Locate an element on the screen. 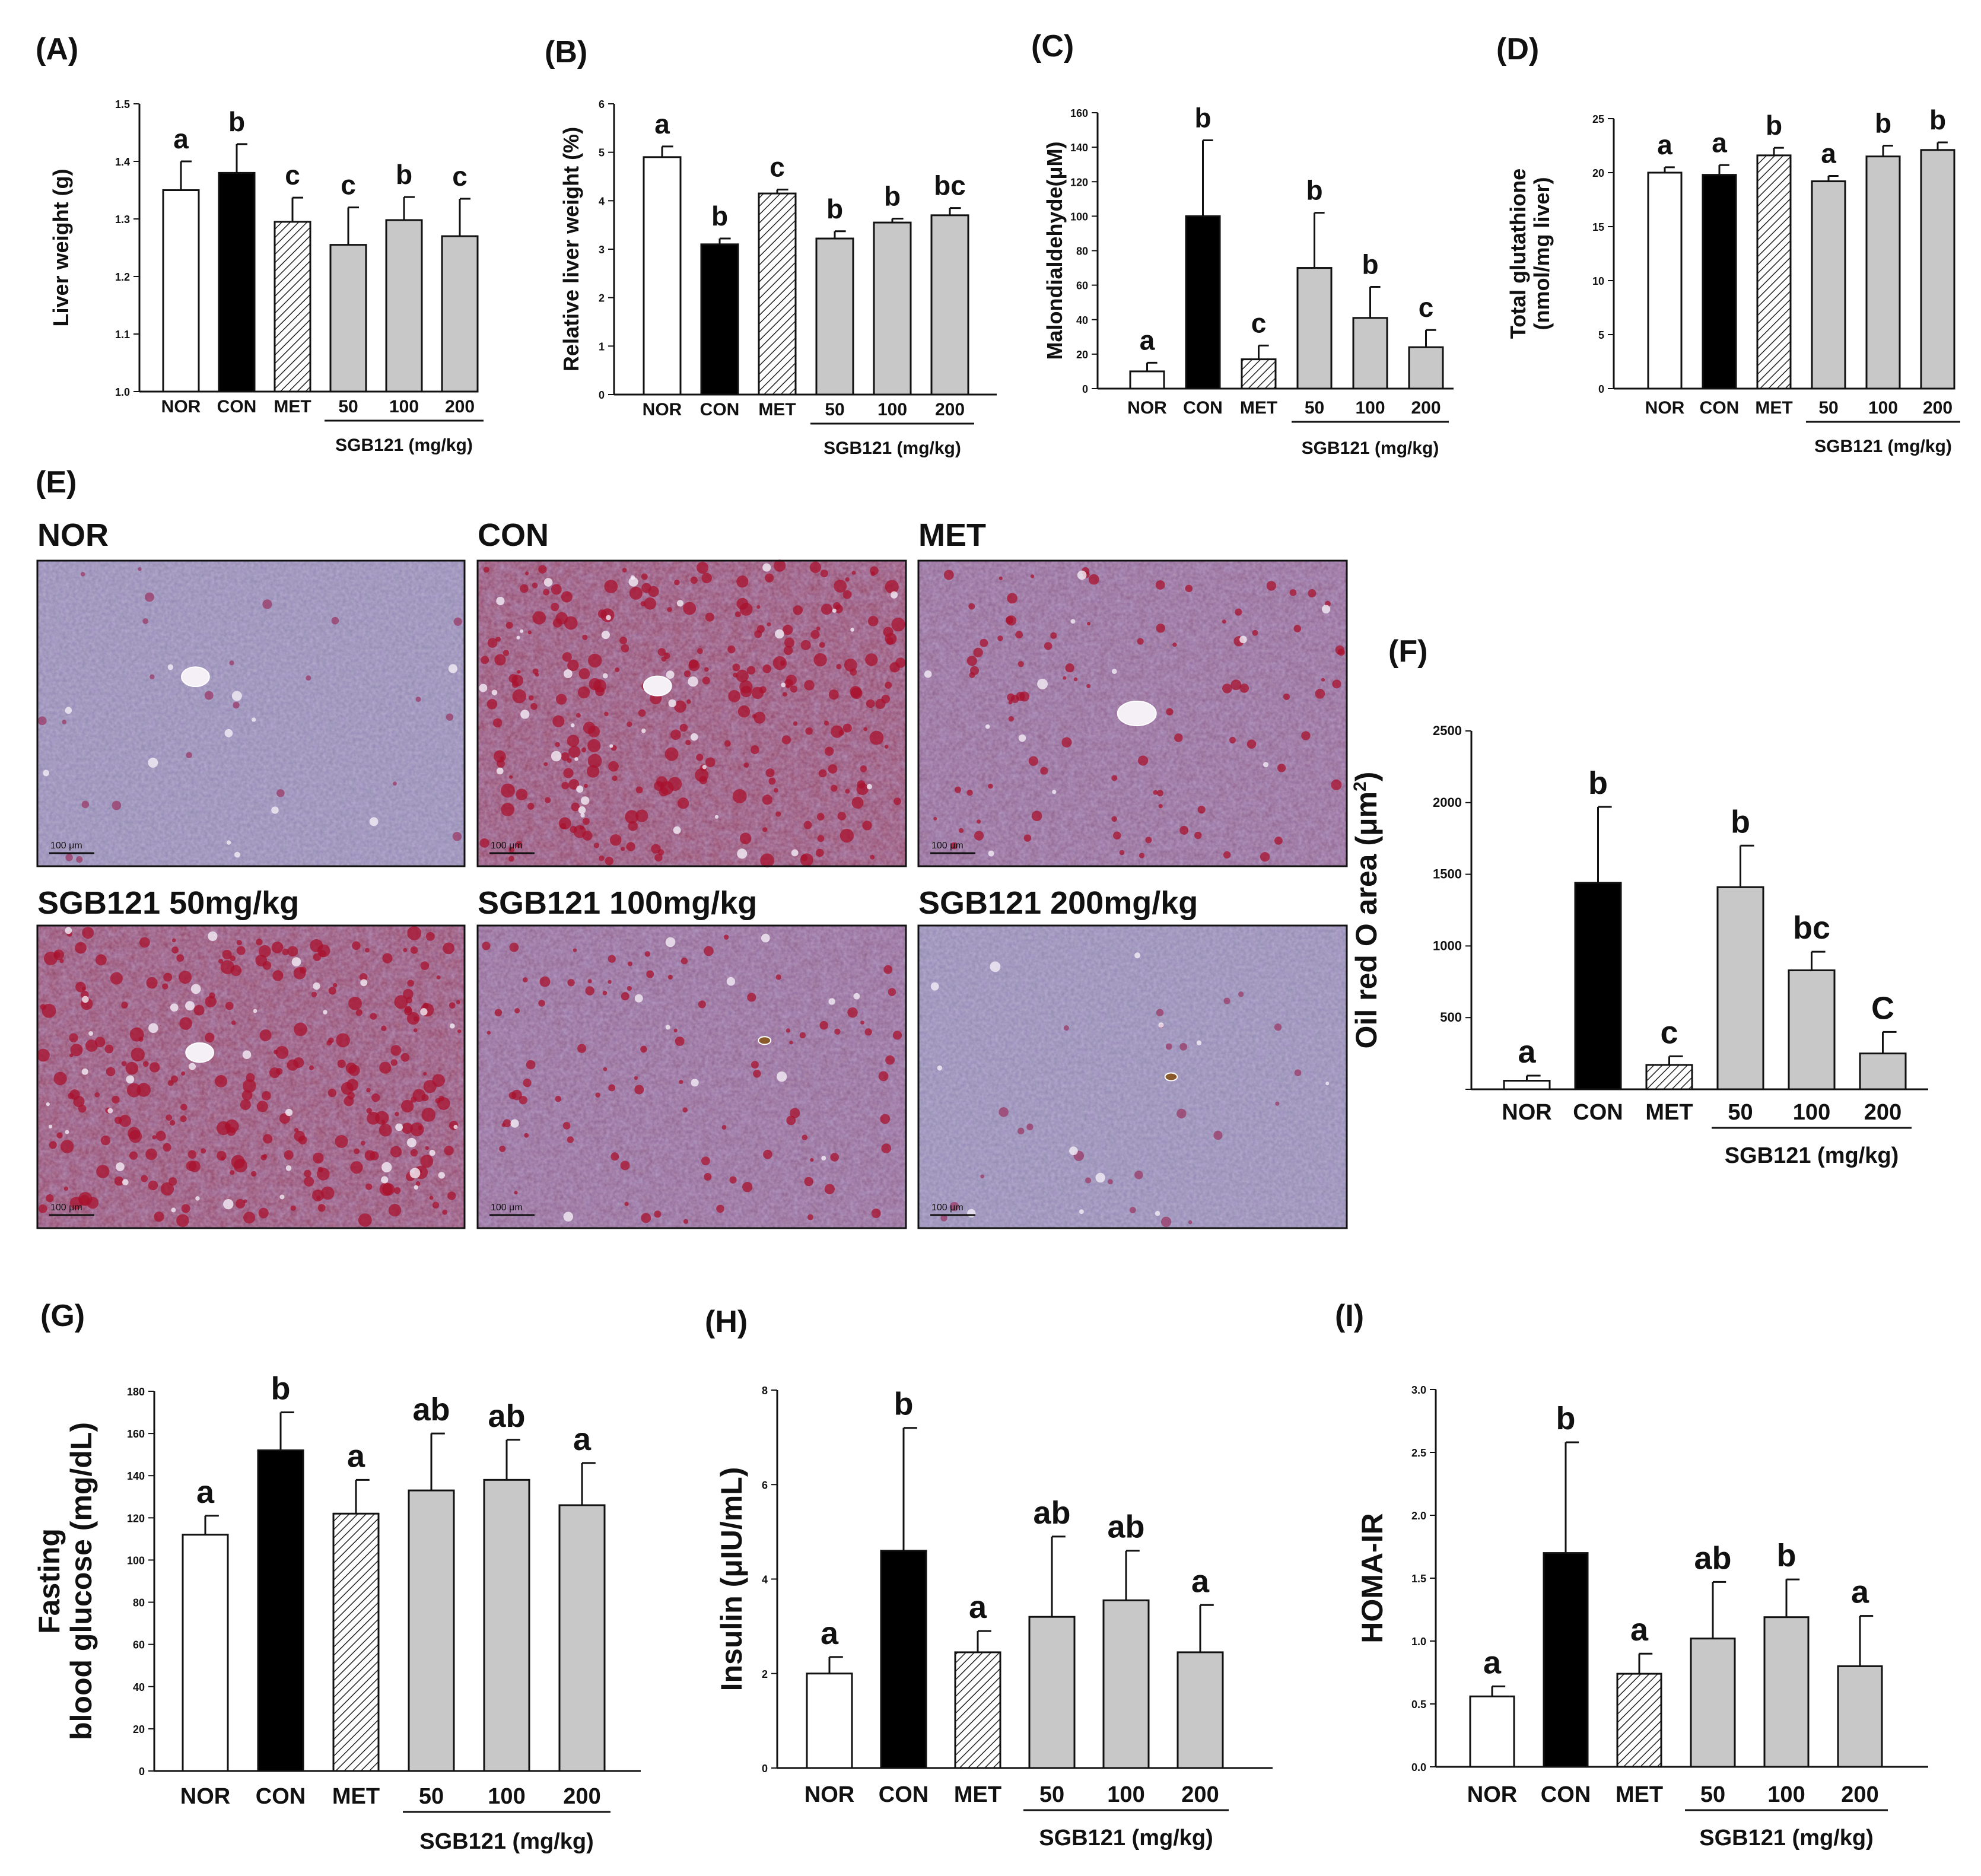 The width and height of the screenshot is (1981, 1876). x-tick-label: MET is located at coordinates (1258, 408).